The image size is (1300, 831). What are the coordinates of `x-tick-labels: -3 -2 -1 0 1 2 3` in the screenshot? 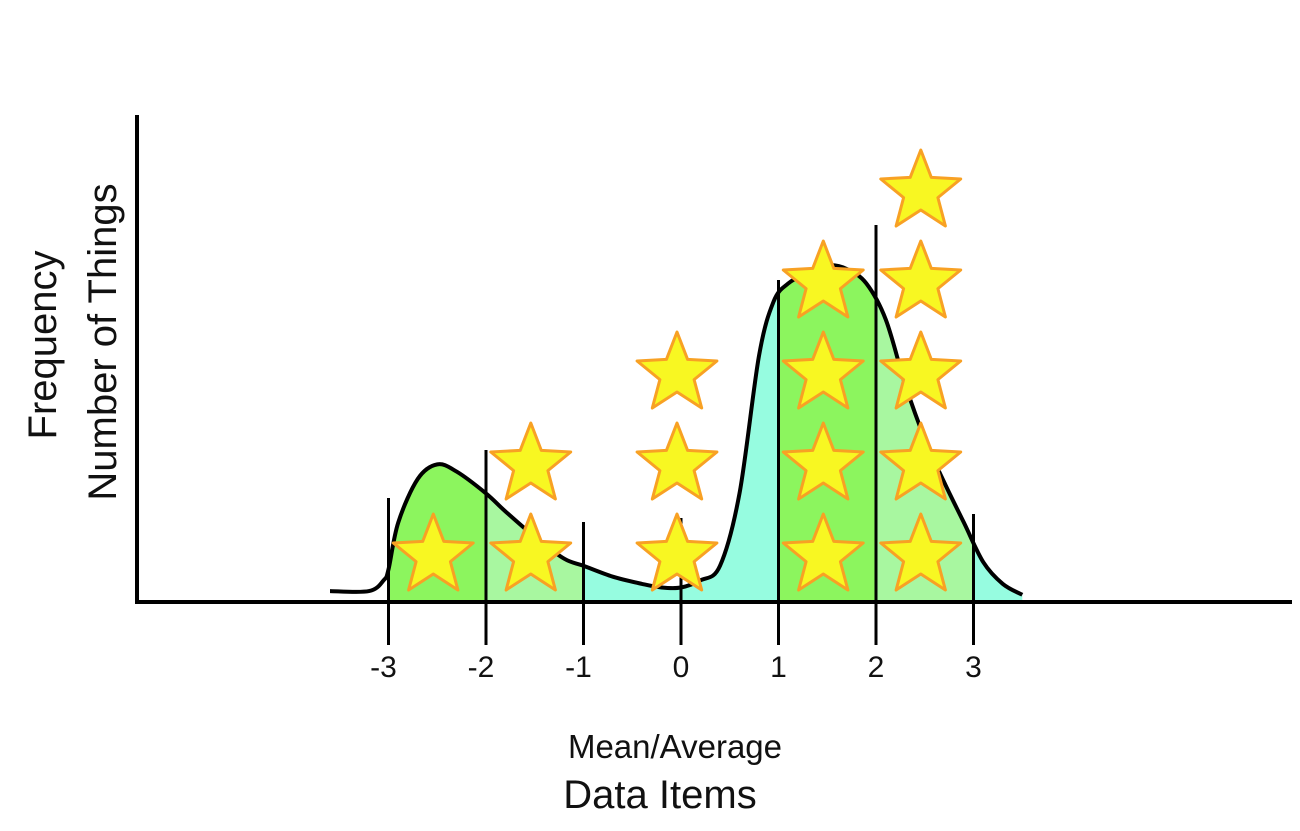 It's located at (676, 667).